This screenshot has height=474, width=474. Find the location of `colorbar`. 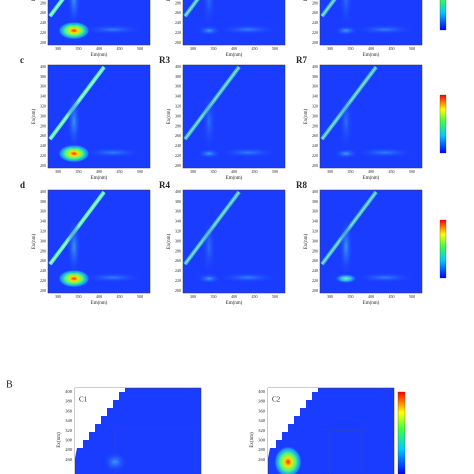

colorbar is located at coordinates (443, 124).